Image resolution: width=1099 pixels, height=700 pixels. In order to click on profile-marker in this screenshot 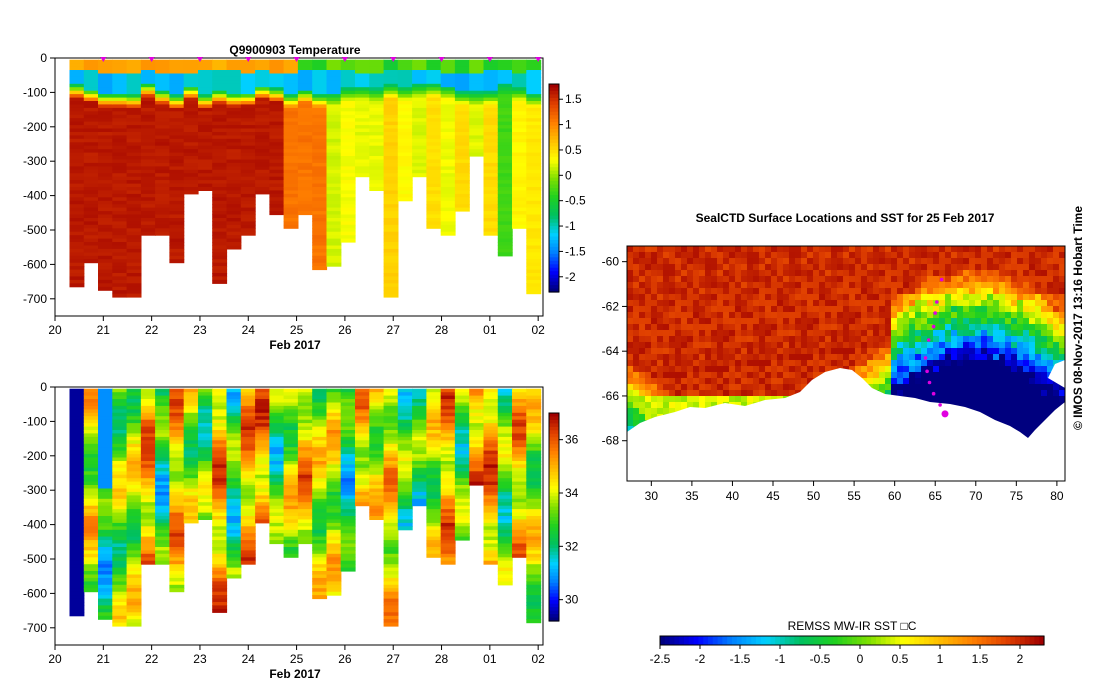, I will do `click(393, 59)`.